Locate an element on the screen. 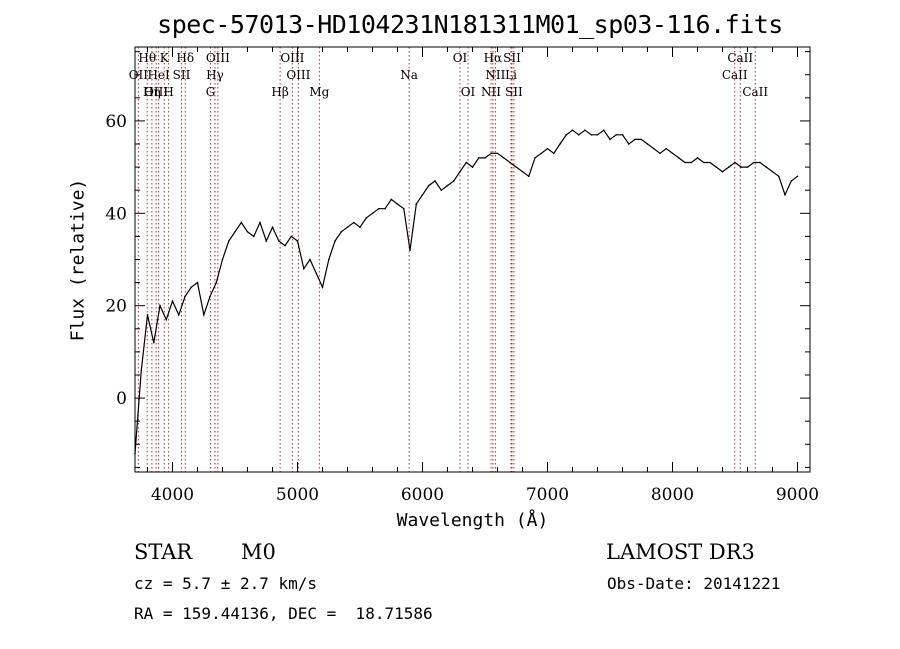 The width and height of the screenshot is (900, 649). line-marker-label: Hη is located at coordinates (152, 92).